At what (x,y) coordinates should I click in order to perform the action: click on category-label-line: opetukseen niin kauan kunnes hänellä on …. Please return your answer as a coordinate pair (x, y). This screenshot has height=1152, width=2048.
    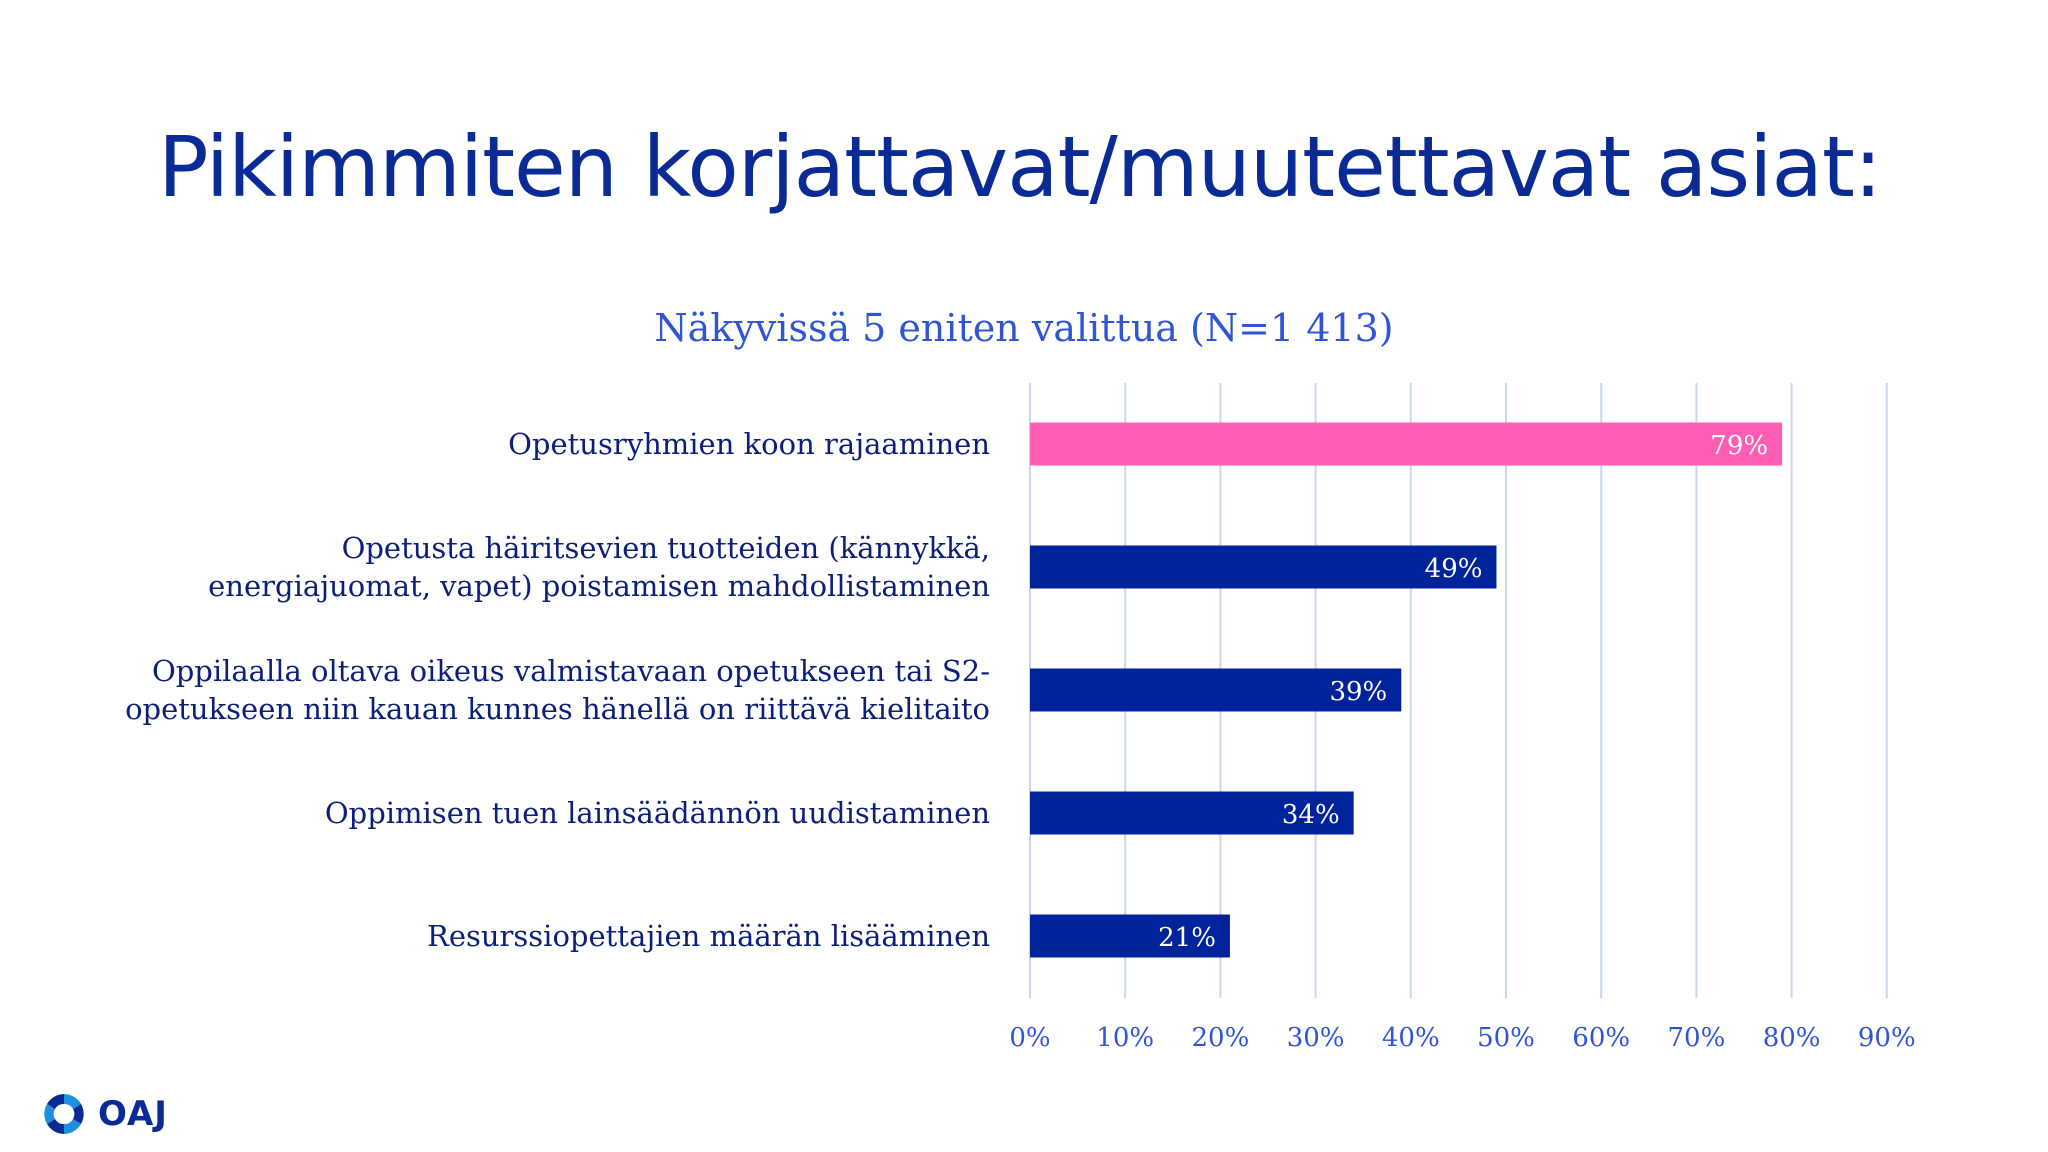
    Looking at the image, I should click on (557, 709).